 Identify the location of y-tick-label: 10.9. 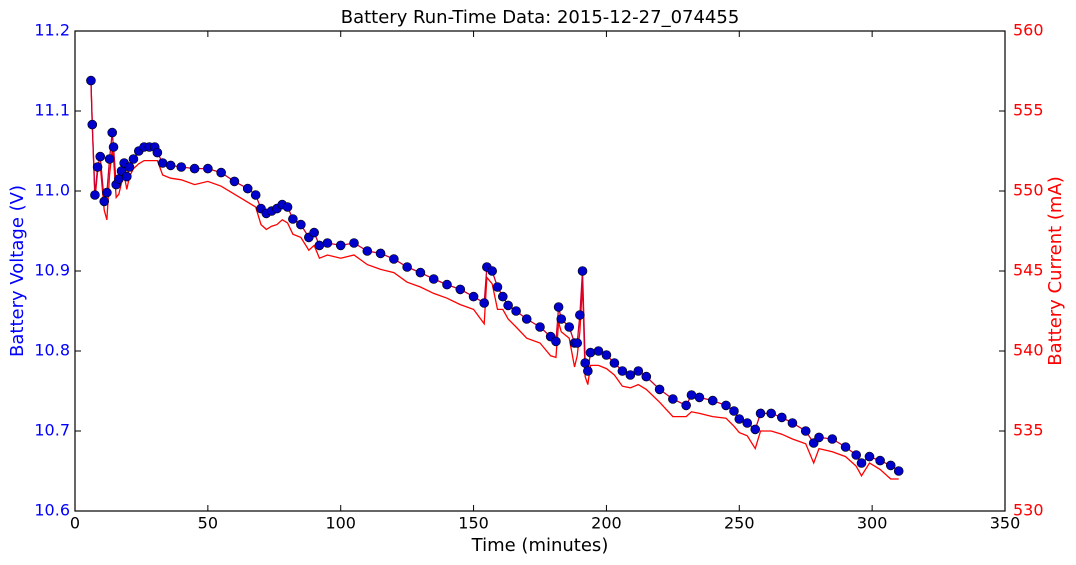
(52, 270).